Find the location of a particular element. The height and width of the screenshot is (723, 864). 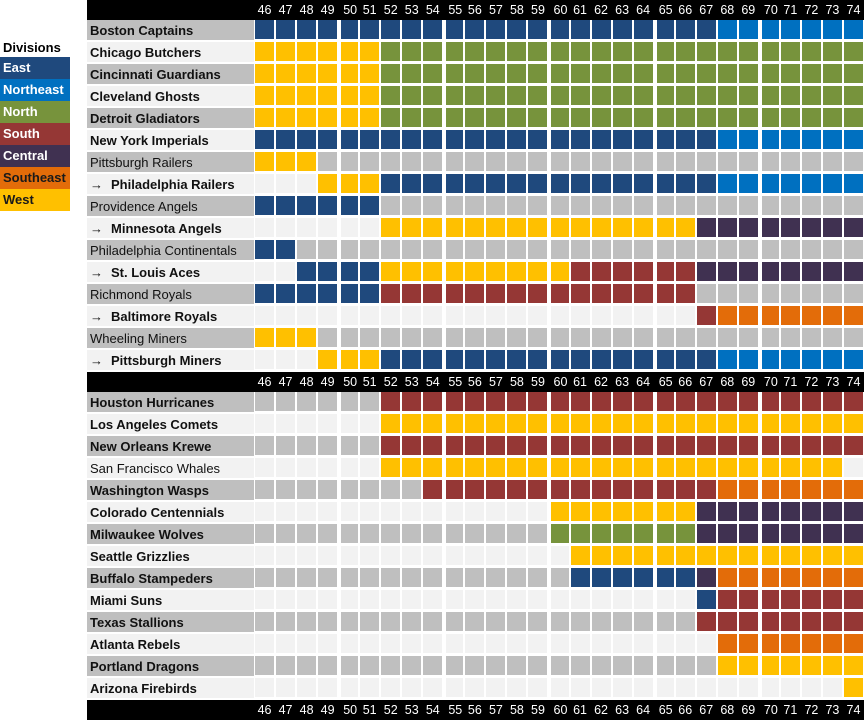

team-name: Providence Angels is located at coordinates (170, 206).